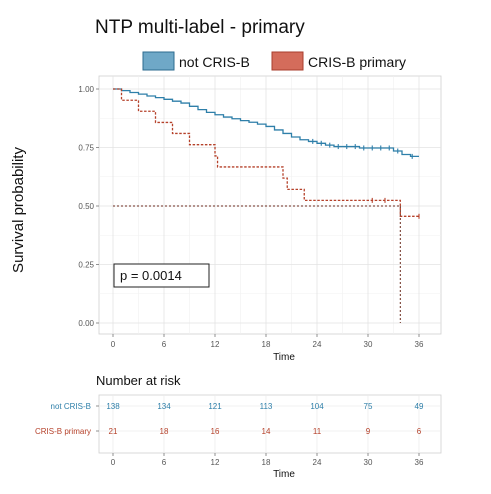  I want to click on risk-x-tick-label: 30, so click(368, 462).